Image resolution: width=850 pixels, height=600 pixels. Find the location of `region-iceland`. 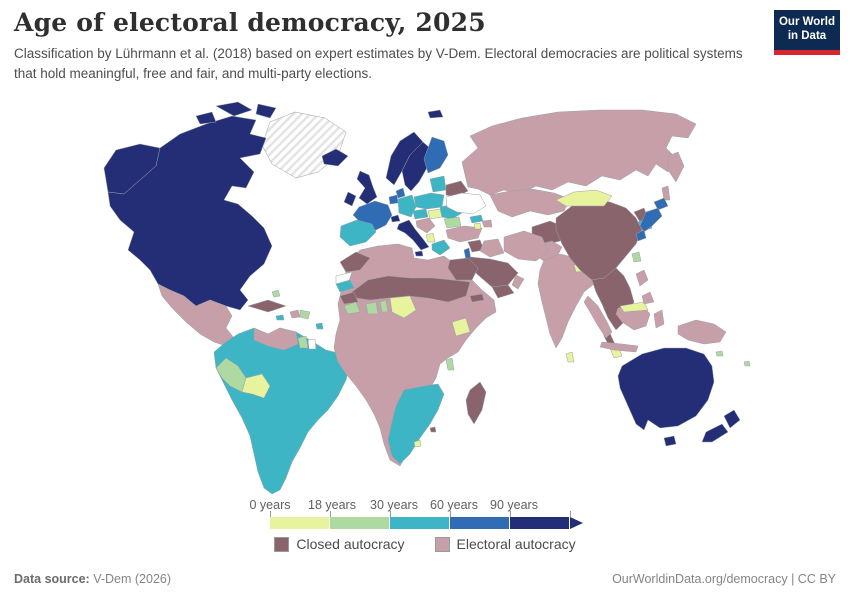

region-iceland is located at coordinates (335, 157).